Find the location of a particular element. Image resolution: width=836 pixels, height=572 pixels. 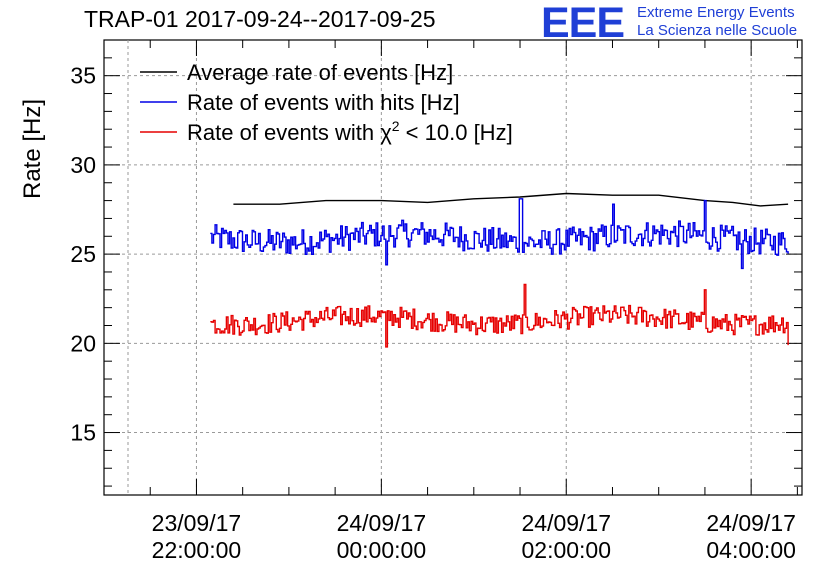

chart-title: TRAP-01 2017-09-24--2017-09-25 is located at coordinates (260, 19).